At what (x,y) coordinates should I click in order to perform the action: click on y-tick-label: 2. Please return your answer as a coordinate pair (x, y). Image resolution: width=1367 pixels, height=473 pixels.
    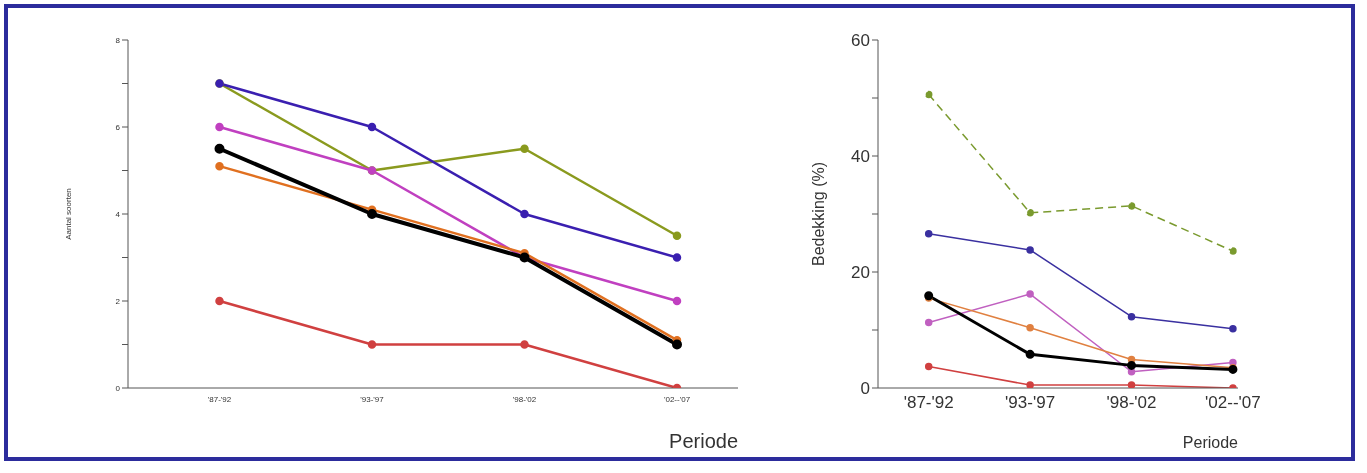
    Looking at the image, I should click on (118, 301).